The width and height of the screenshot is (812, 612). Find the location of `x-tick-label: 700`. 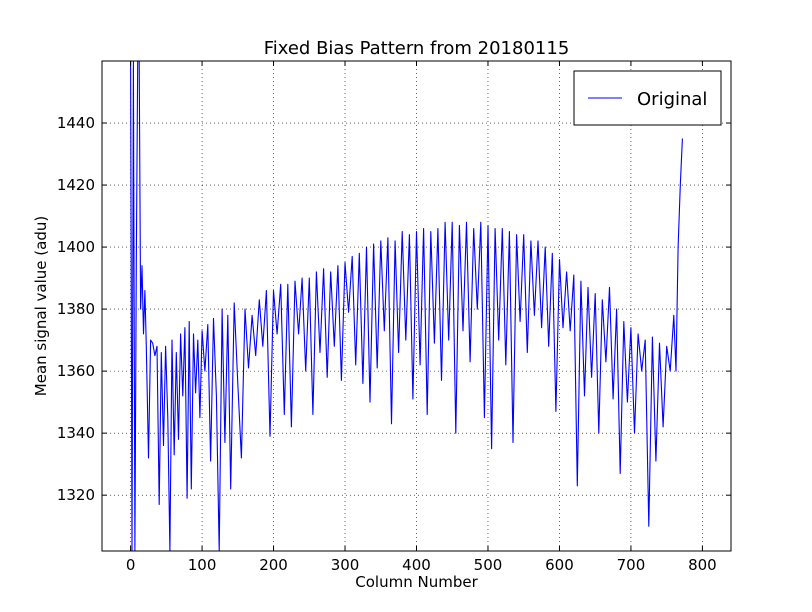

x-tick-label: 700 is located at coordinates (631, 565).